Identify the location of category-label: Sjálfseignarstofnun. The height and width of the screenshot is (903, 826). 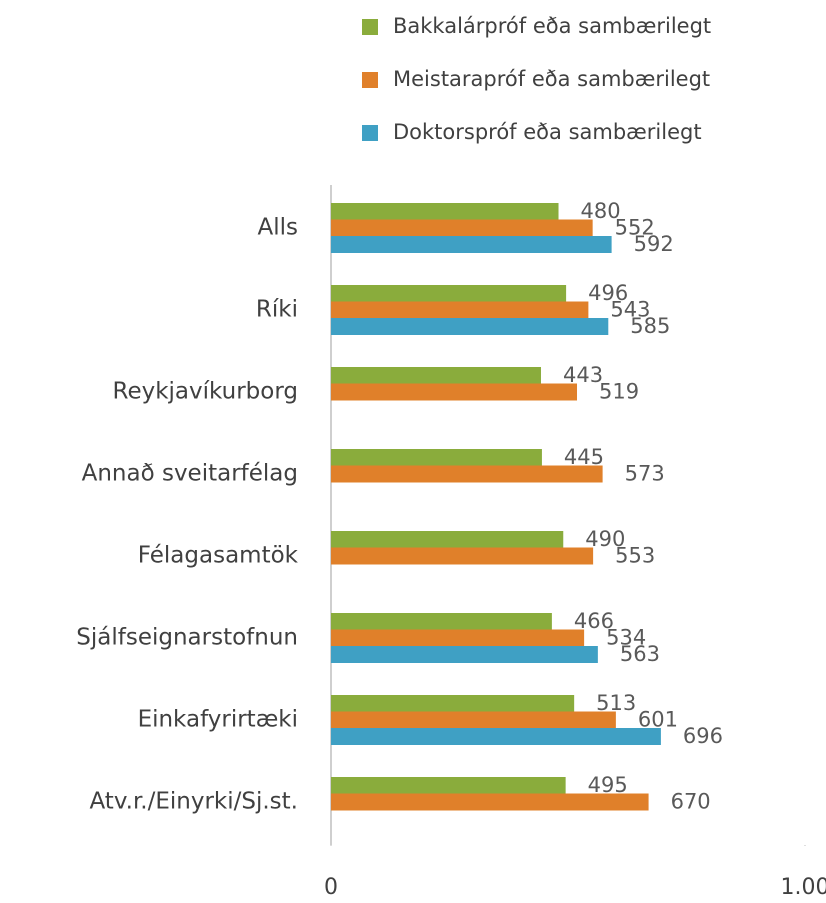
(187, 638).